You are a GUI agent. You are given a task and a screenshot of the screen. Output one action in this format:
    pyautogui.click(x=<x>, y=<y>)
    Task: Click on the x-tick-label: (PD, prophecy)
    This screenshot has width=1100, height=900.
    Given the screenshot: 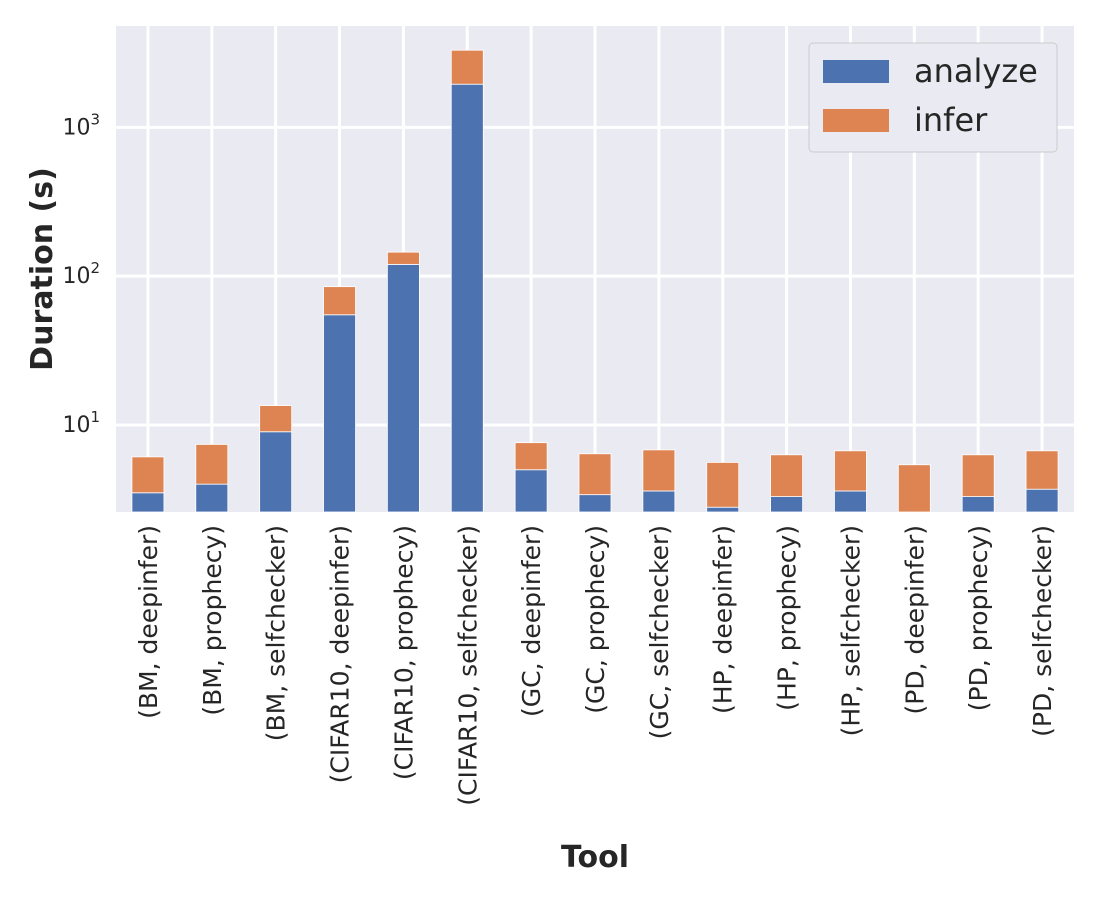 What is the action you would take?
    pyautogui.click(x=978, y=618)
    